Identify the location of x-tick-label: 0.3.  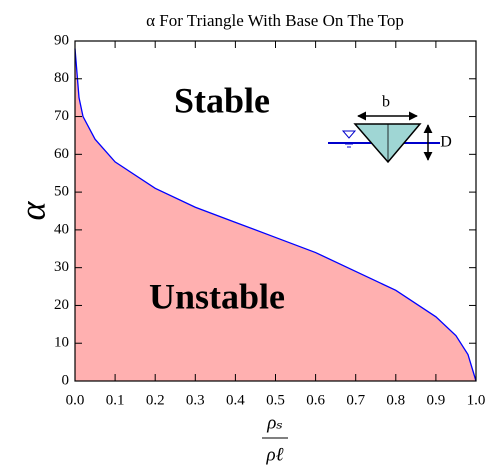
(195, 400).